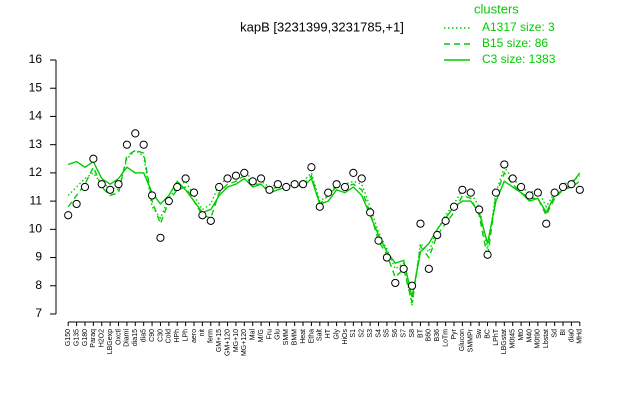 This screenshot has height=400, width=640. I want to click on legend-label: C3 size: 1383, so click(519, 59).